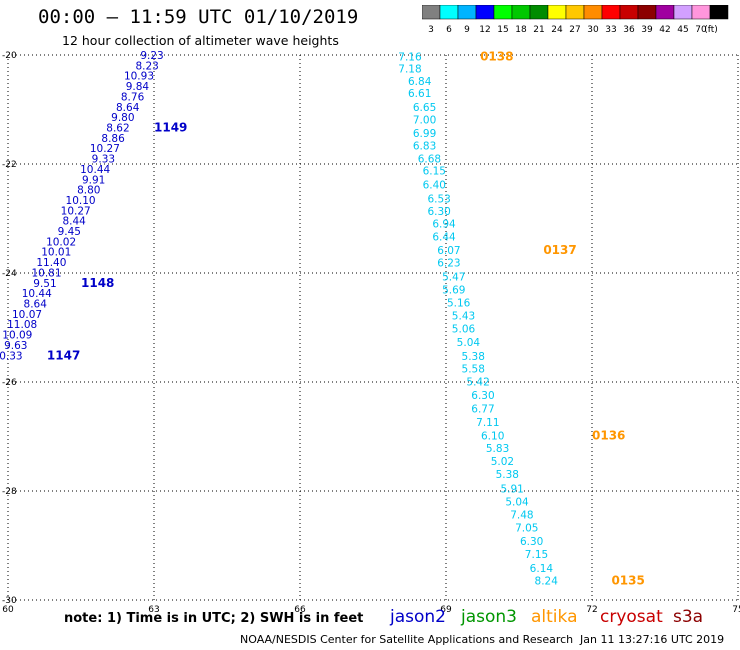  What do you see at coordinates (521, 515) in the screenshot?
I see `data-point-label: 7.48` at bounding box center [521, 515].